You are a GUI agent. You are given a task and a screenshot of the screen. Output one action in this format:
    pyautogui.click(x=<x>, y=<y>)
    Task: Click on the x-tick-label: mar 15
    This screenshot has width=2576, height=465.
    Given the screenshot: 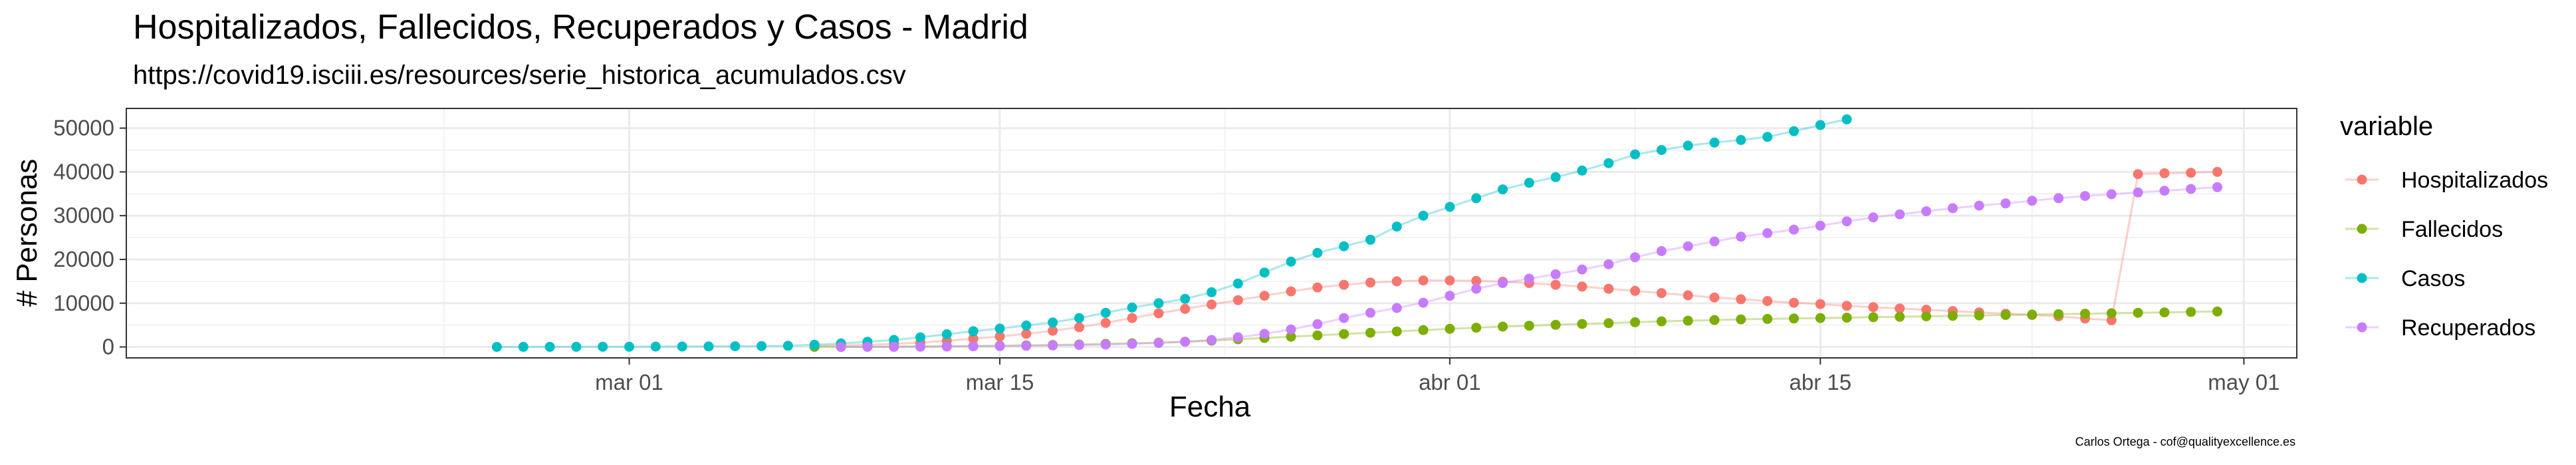 What is the action you would take?
    pyautogui.click(x=1000, y=382)
    